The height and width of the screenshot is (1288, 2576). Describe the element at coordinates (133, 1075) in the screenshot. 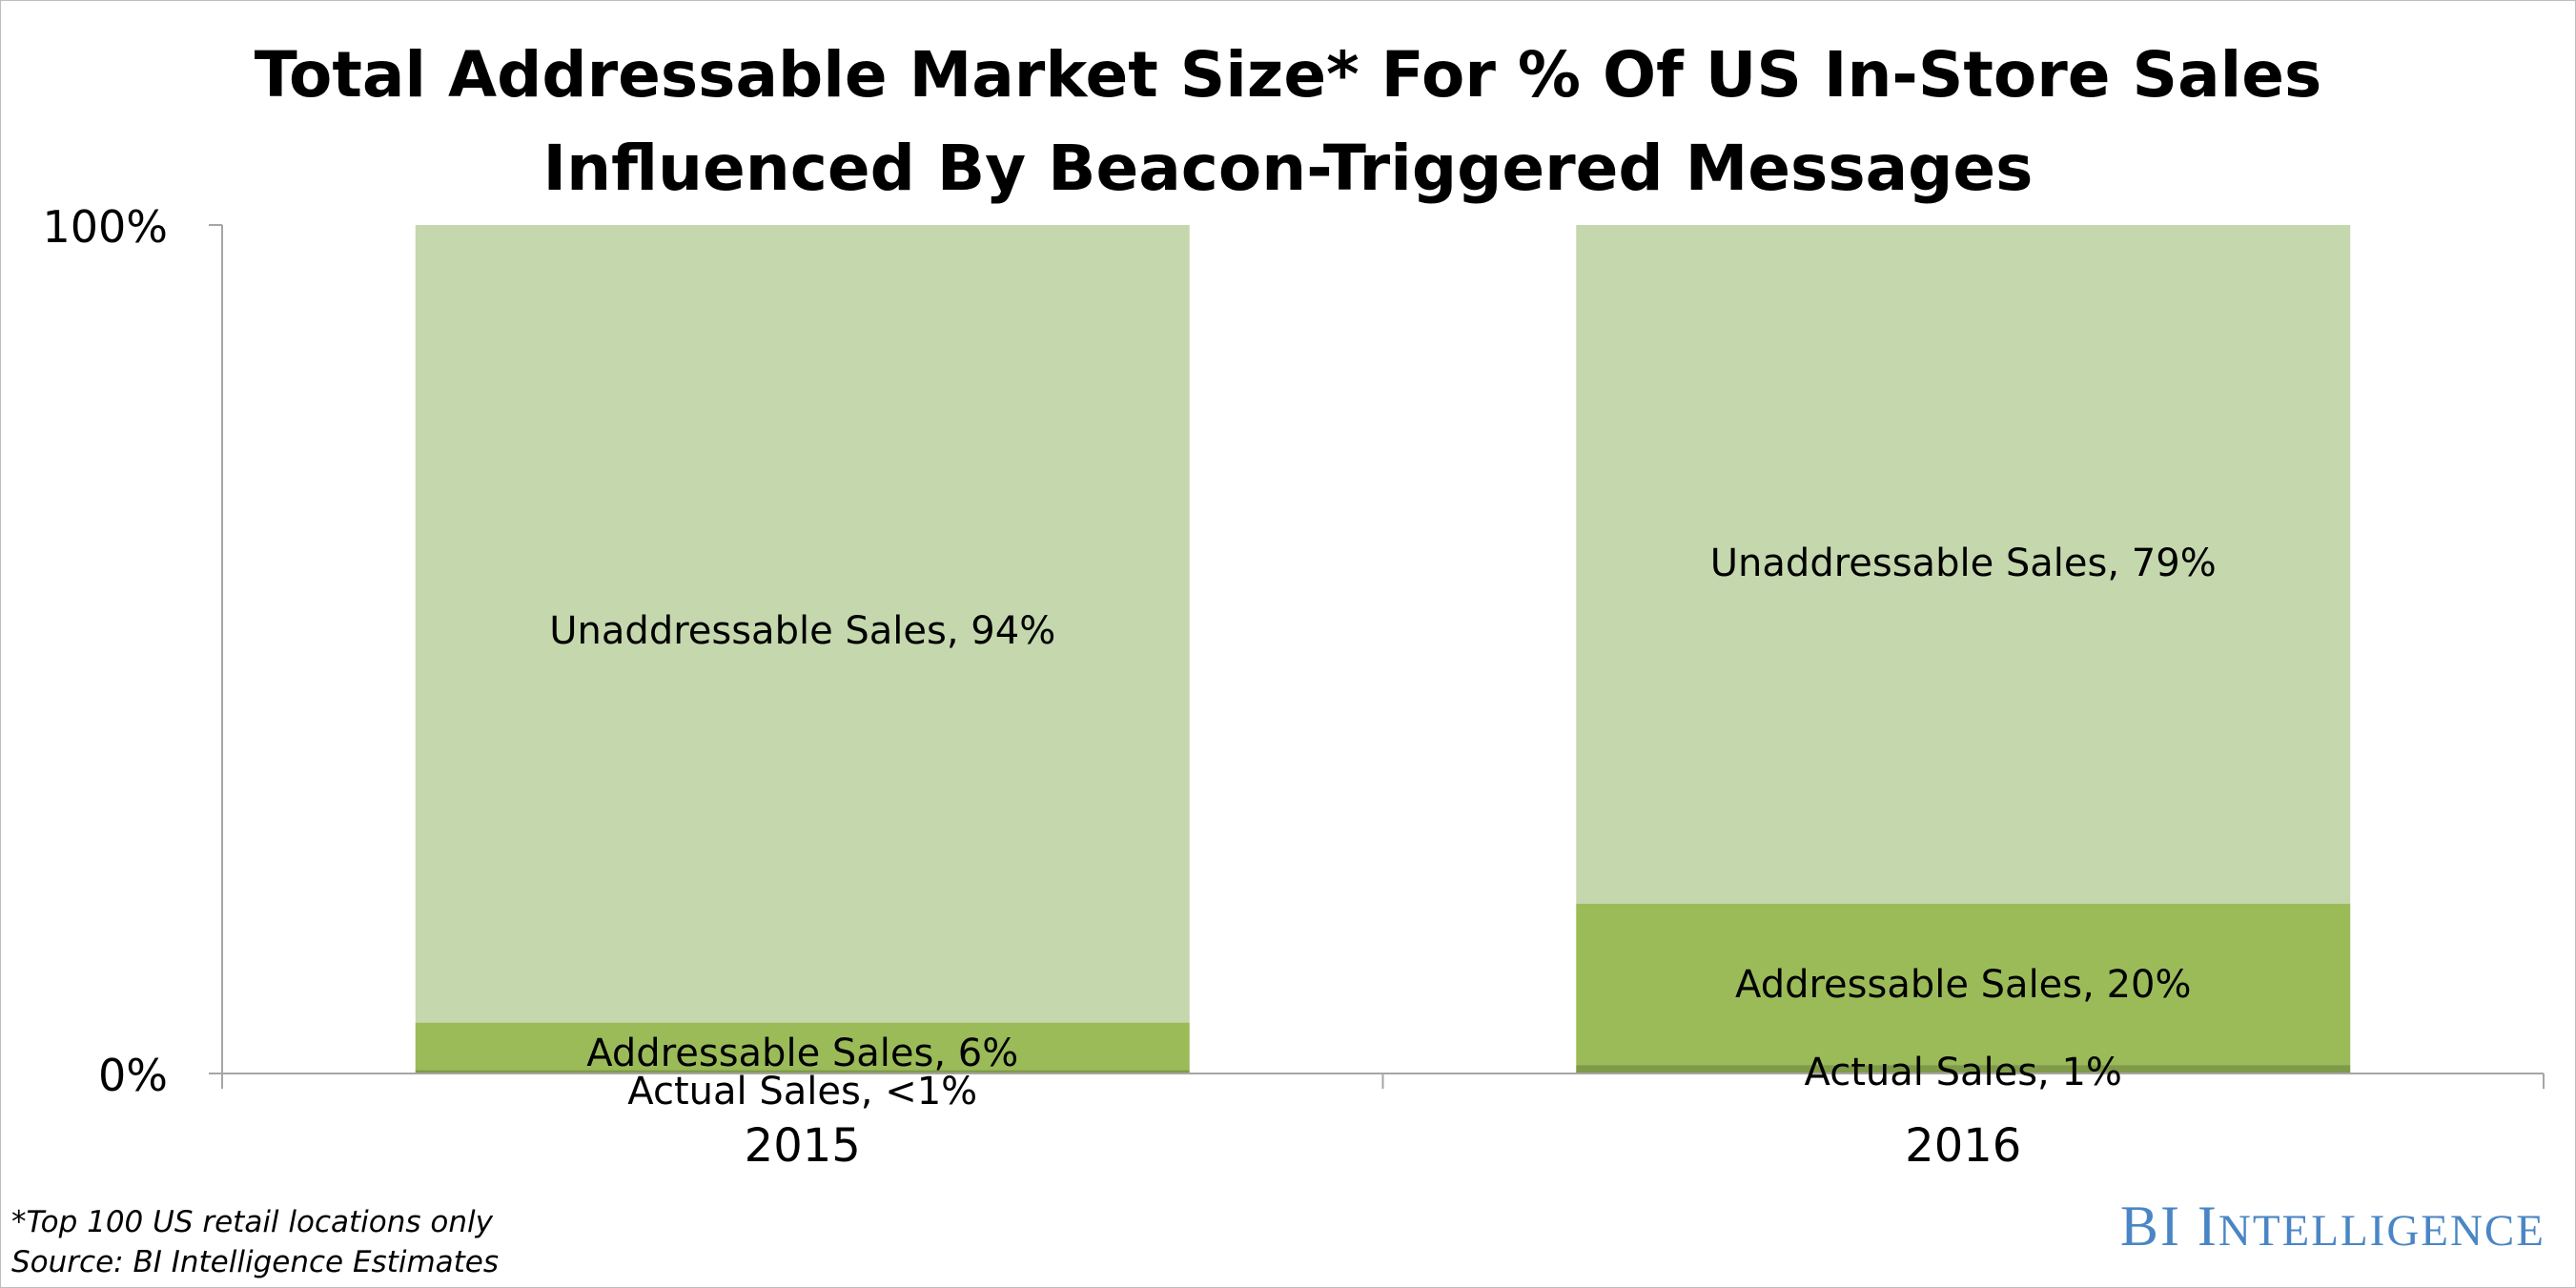

I see `y-tick-label-0: 0%` at that location.